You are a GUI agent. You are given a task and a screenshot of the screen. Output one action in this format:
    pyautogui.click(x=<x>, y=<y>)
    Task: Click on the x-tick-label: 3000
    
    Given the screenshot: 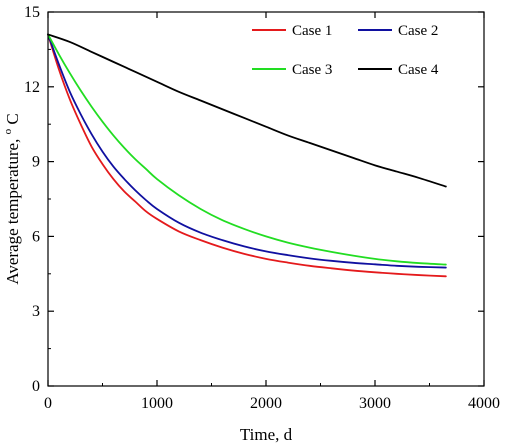 What is the action you would take?
    pyautogui.click(x=375, y=403)
    